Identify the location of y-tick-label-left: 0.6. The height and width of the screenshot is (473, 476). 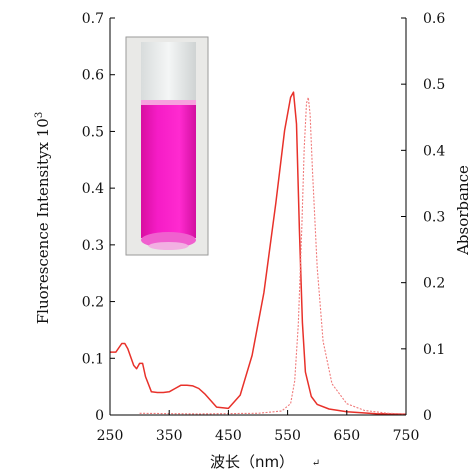
(93, 76).